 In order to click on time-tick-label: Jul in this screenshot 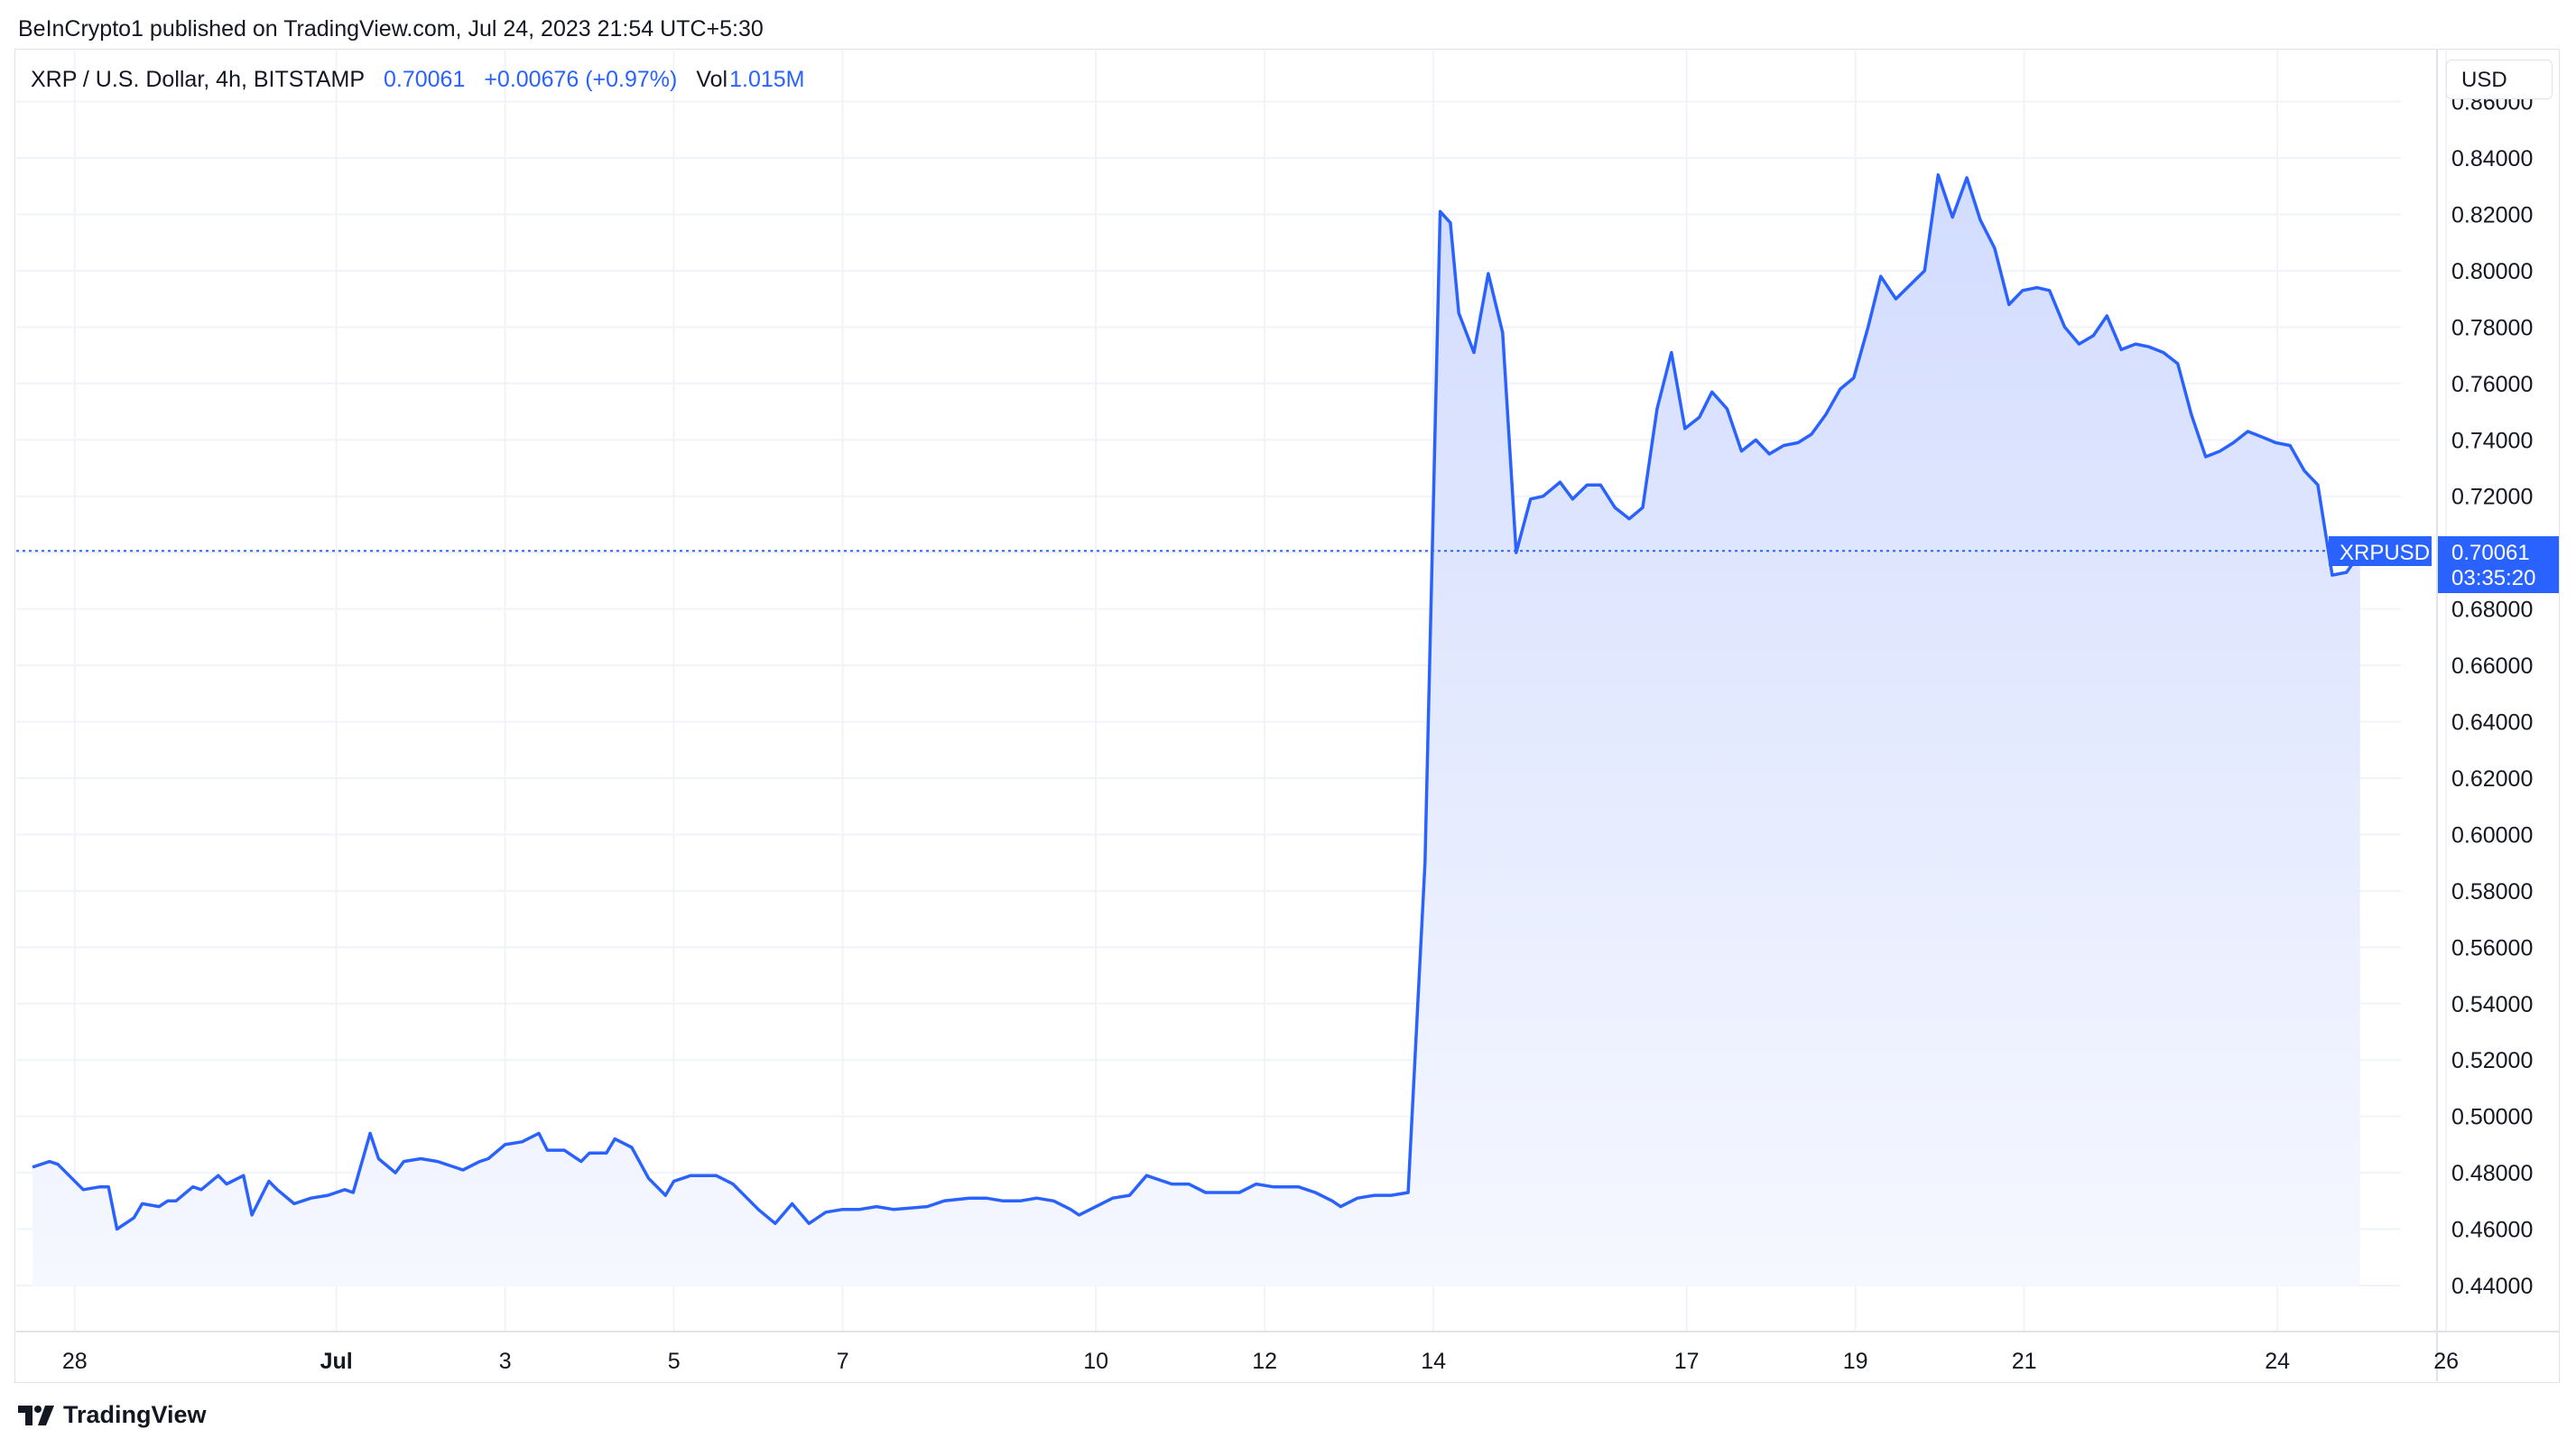, I will do `click(336, 1361)`.